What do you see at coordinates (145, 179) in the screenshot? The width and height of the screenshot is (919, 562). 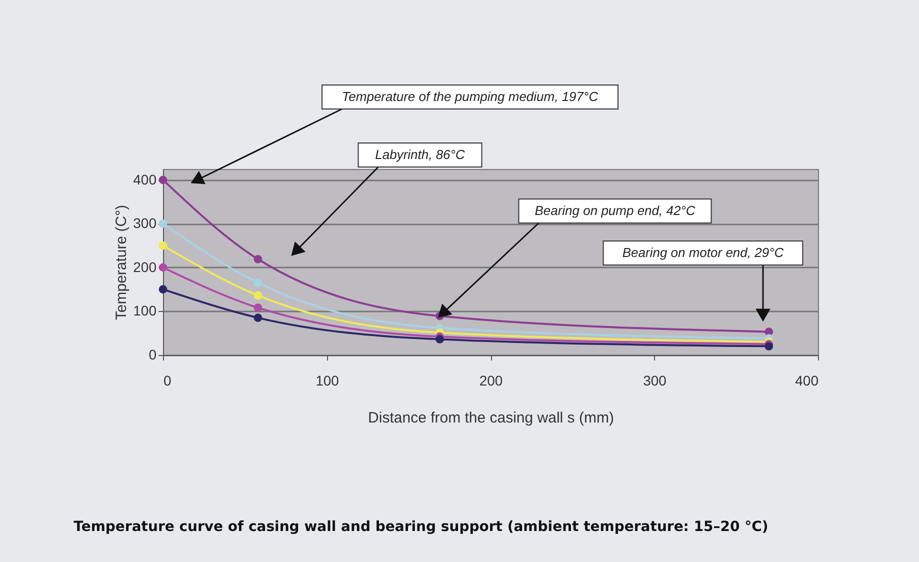 I see `y-tick-label: 400` at bounding box center [145, 179].